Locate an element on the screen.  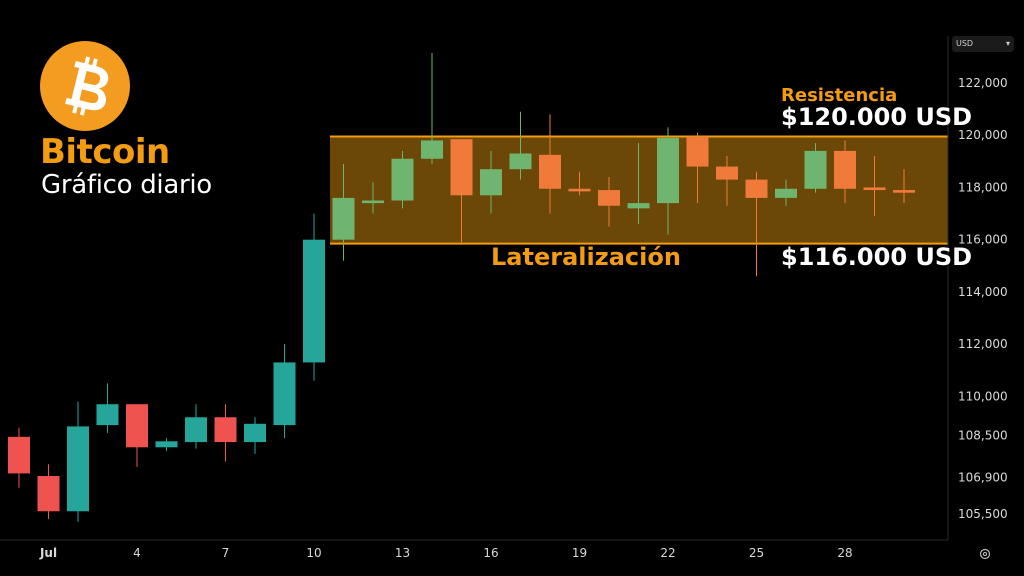
lateralization-label: Lateralización is located at coordinates (586, 257).